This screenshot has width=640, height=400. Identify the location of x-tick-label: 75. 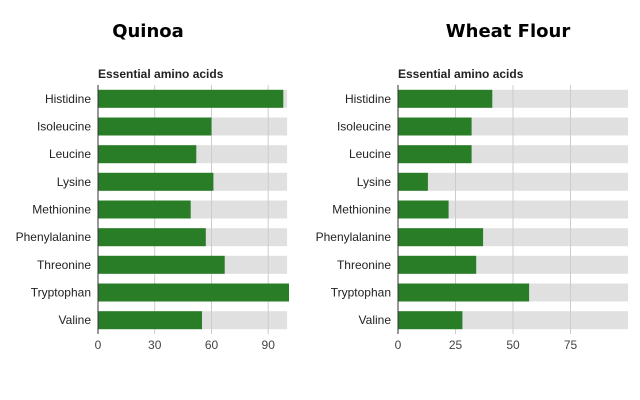
(571, 345).